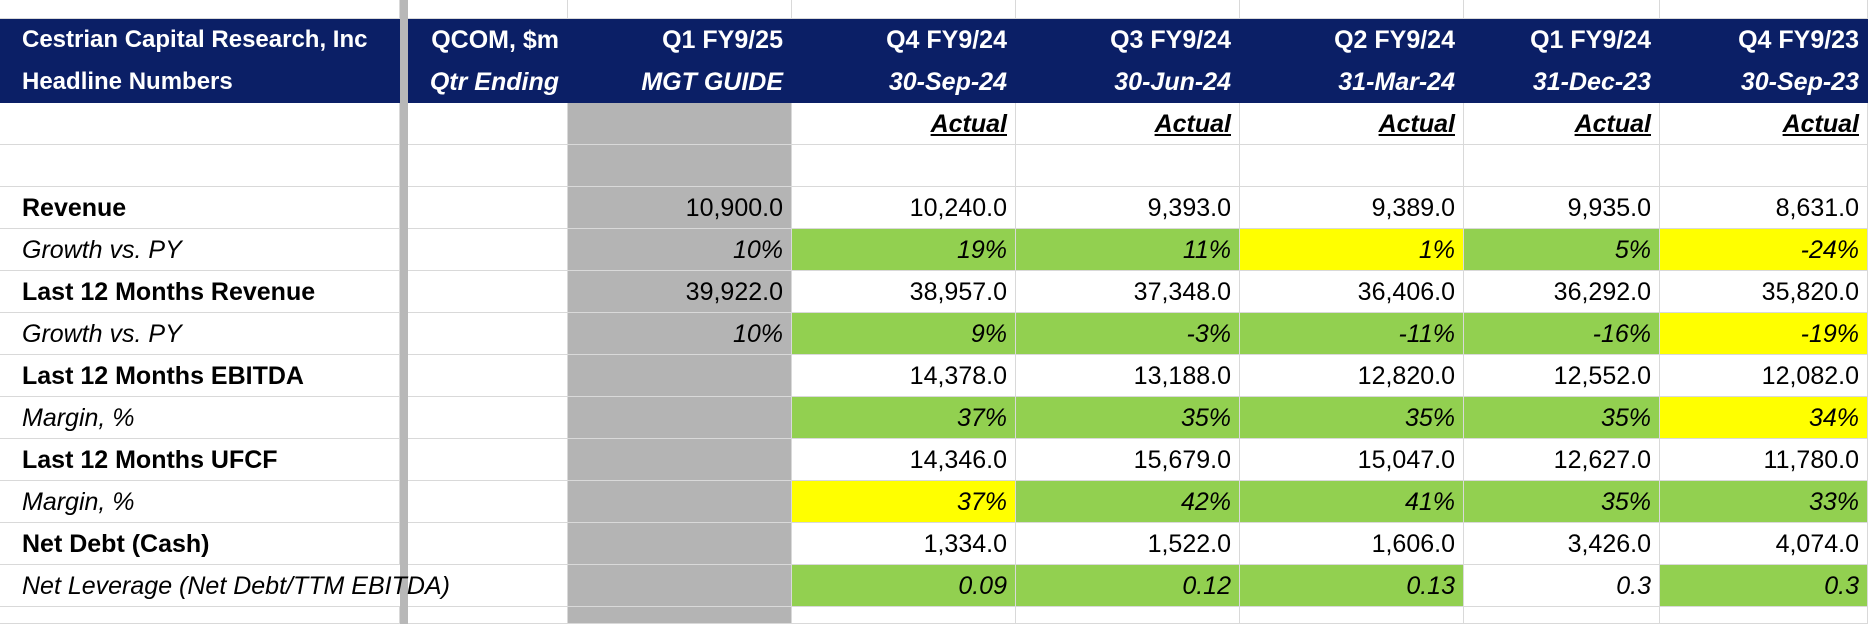  I want to click on value-cell: 15,679.0, so click(1128, 460).